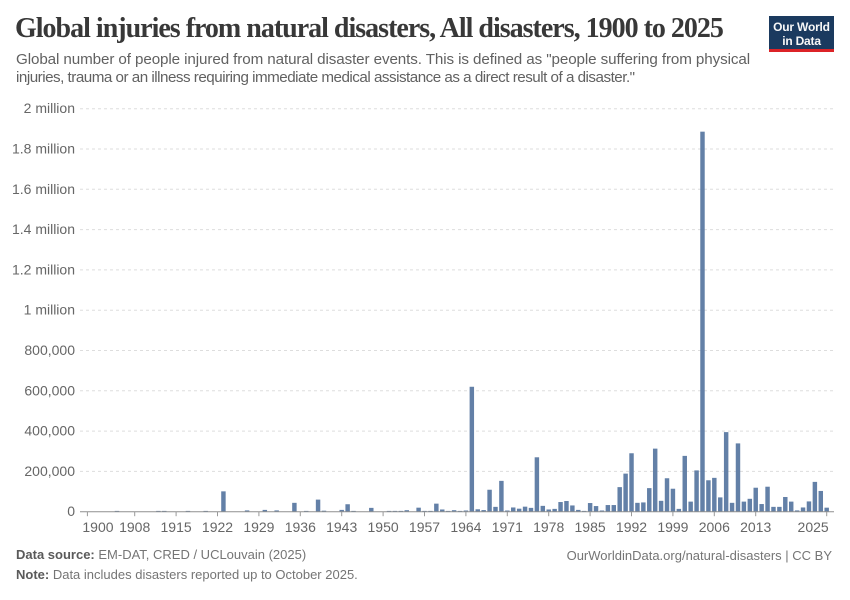 The height and width of the screenshot is (600, 850). What do you see at coordinates (424, 527) in the screenshot?
I see `svg-text: 1957` at bounding box center [424, 527].